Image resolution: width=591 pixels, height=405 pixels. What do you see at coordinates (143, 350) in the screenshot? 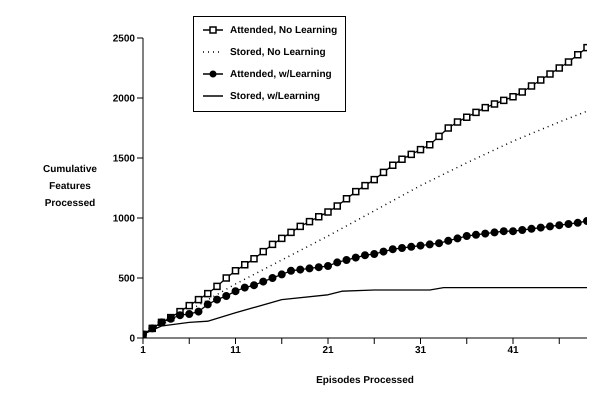
I see `x-tick-label: 1` at bounding box center [143, 350].